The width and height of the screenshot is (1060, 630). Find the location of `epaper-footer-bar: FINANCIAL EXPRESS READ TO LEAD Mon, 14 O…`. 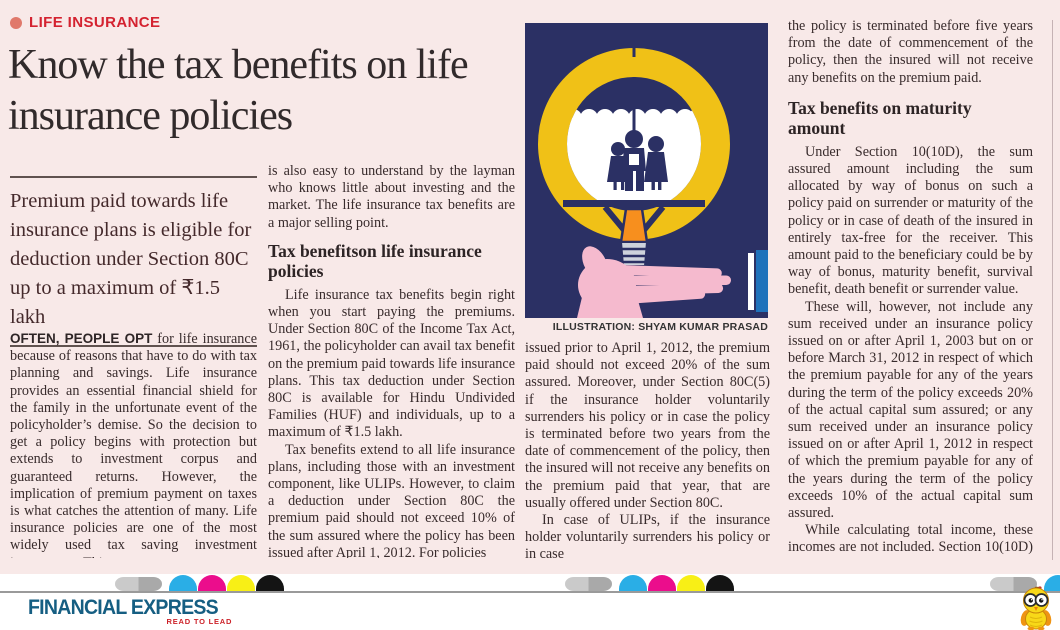

epaper-footer-bar: FINANCIAL EXPRESS READ TO LEAD Mon, 14 O… is located at coordinates (530, 608).